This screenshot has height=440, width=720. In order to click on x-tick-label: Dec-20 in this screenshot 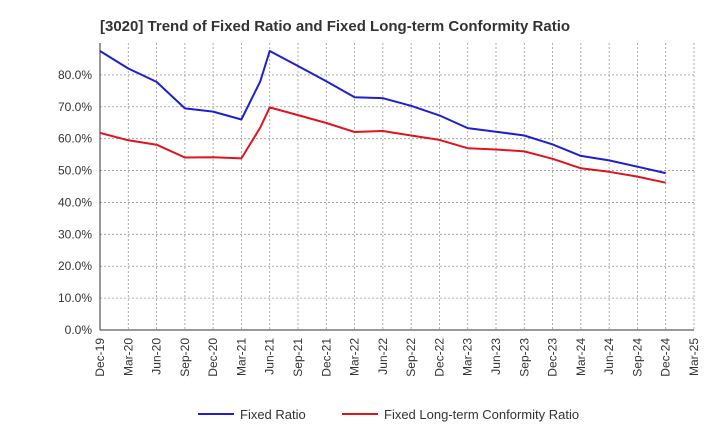, I will do `click(213, 357)`.